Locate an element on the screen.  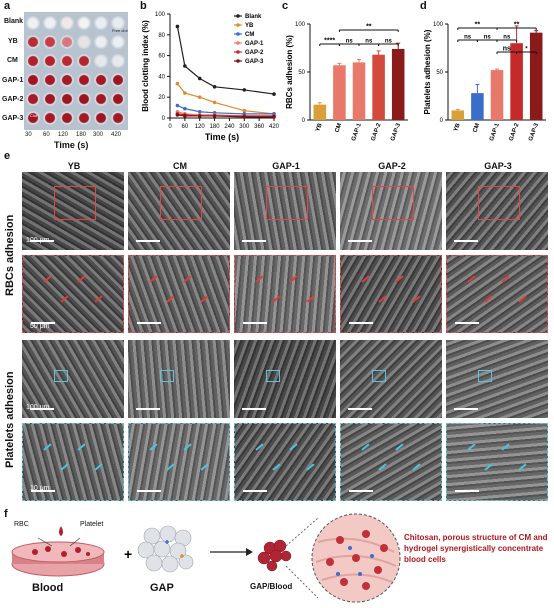
x-tick-label: 240 is located at coordinates (229, 127).